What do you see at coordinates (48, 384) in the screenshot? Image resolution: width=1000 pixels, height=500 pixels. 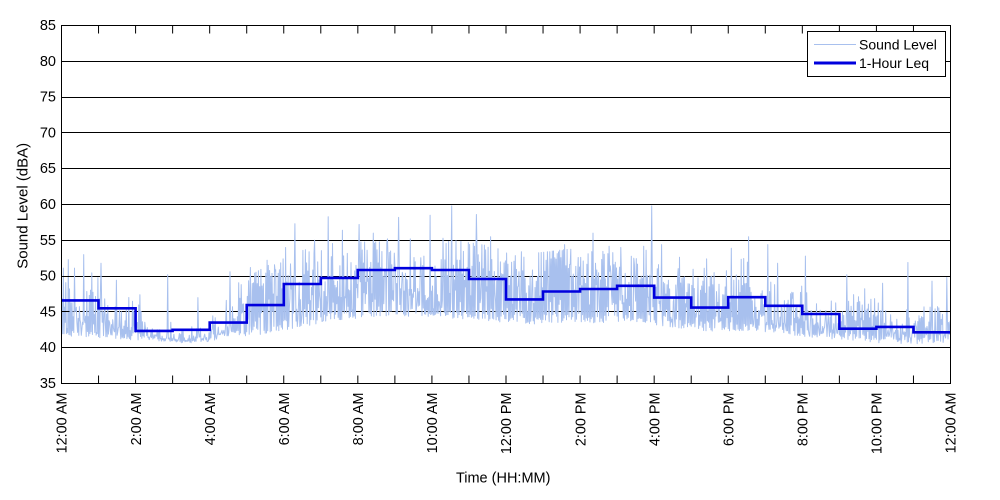 I see `svg-text: 35` at bounding box center [48, 384].